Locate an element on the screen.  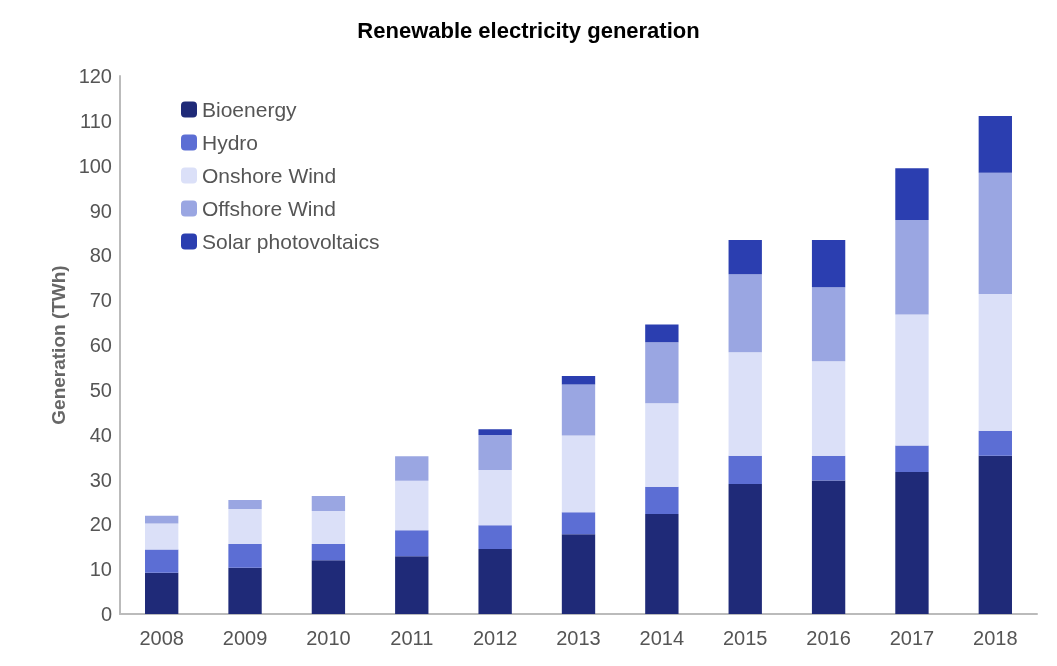
y-tick-label: 60 is located at coordinates (100, 345).